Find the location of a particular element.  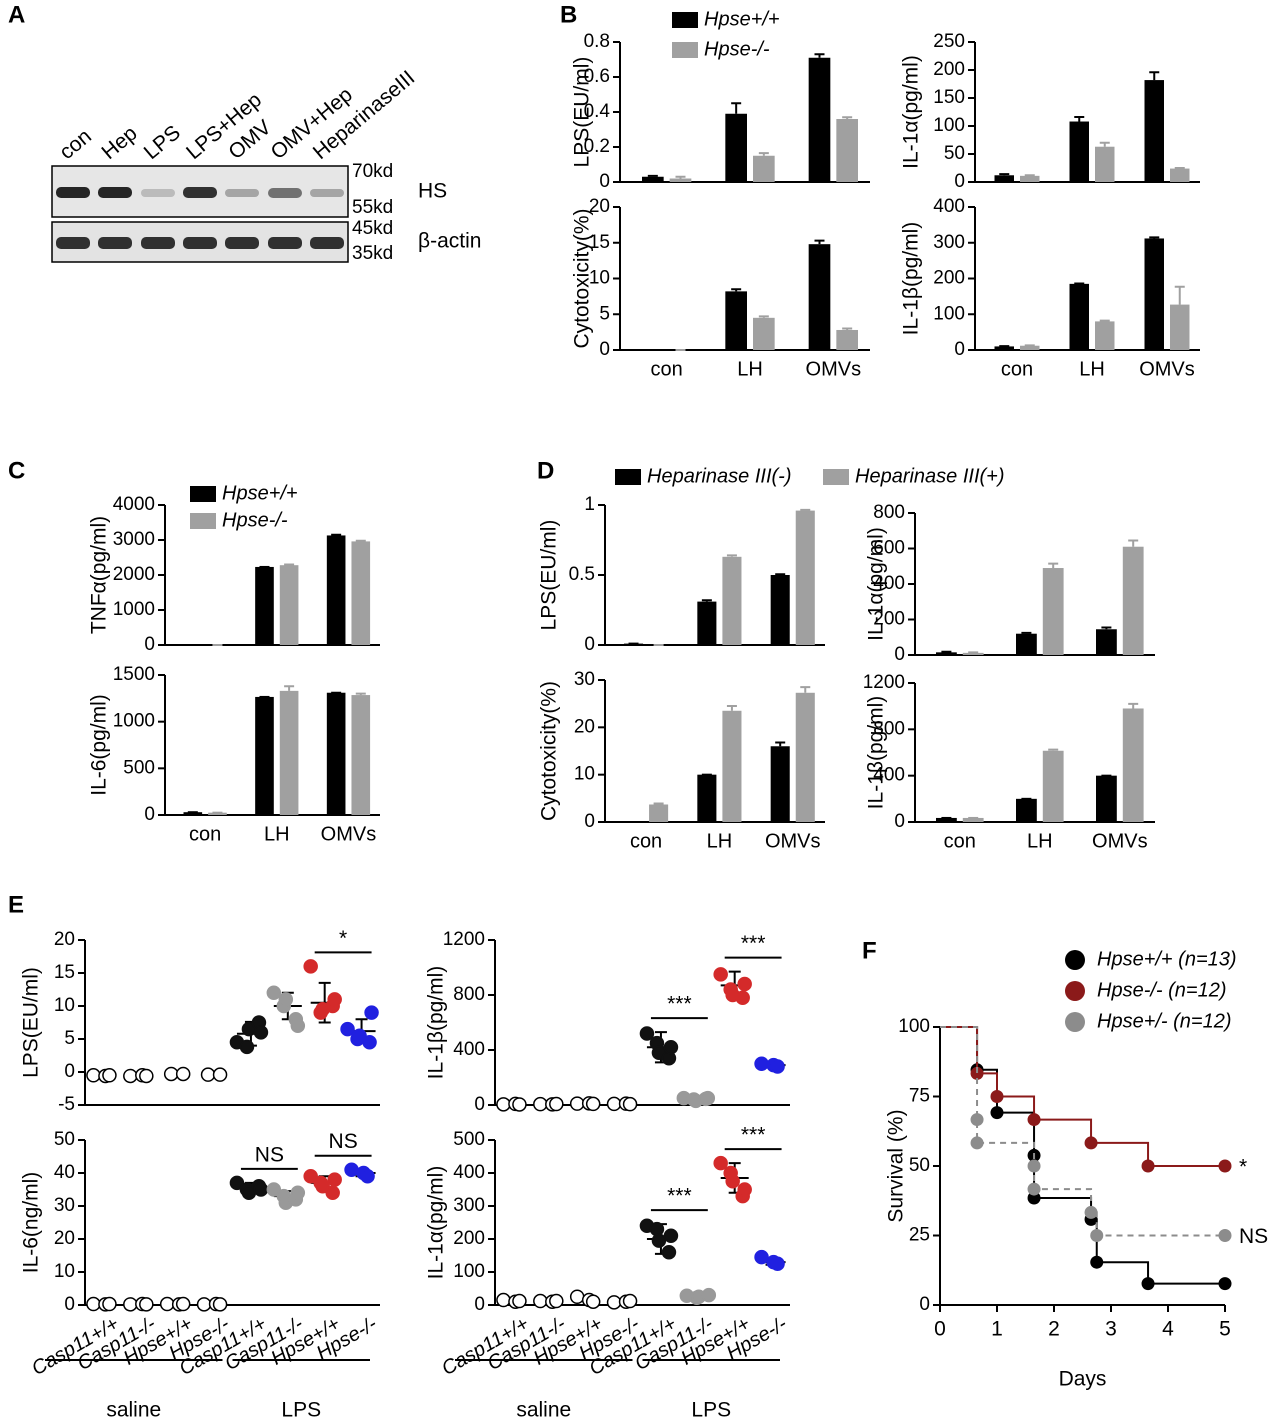

actin-bands is located at coordinates (200, 243).